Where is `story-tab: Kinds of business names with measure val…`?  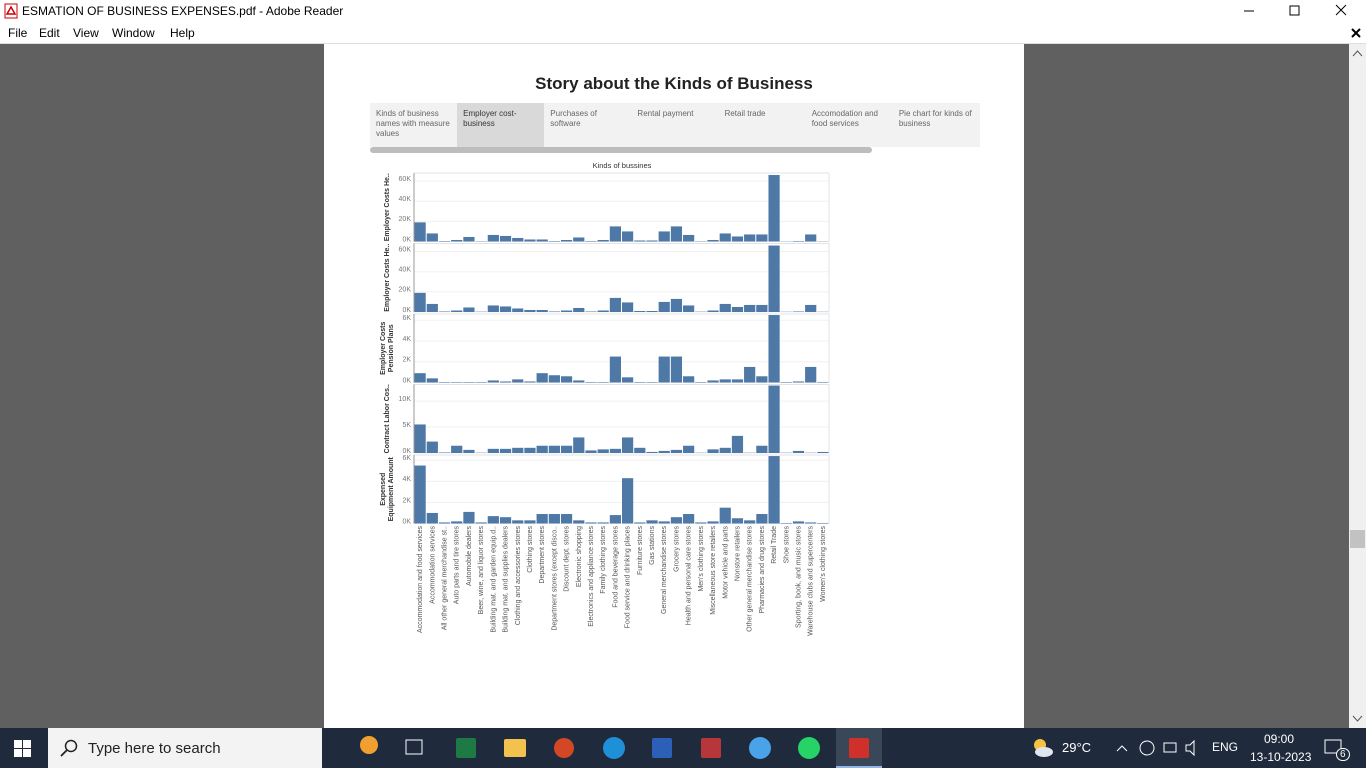
story-tab: Kinds of business names with measure val… is located at coordinates (414, 125).